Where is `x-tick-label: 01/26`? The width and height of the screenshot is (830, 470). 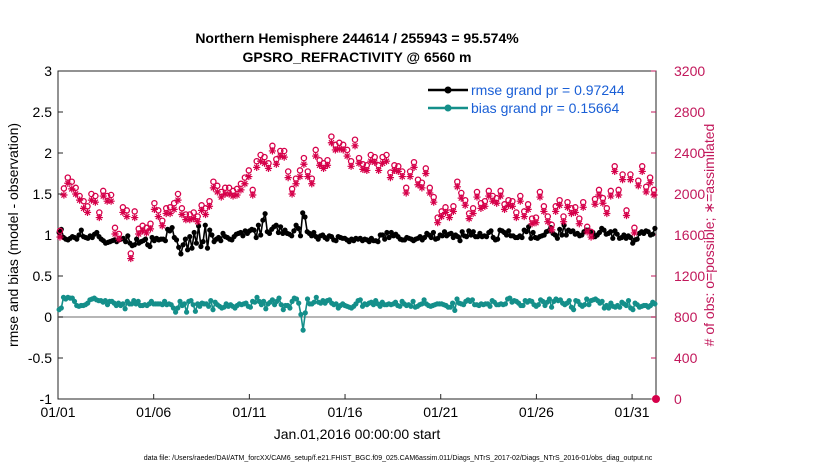 x-tick-label: 01/26 is located at coordinates (536, 412).